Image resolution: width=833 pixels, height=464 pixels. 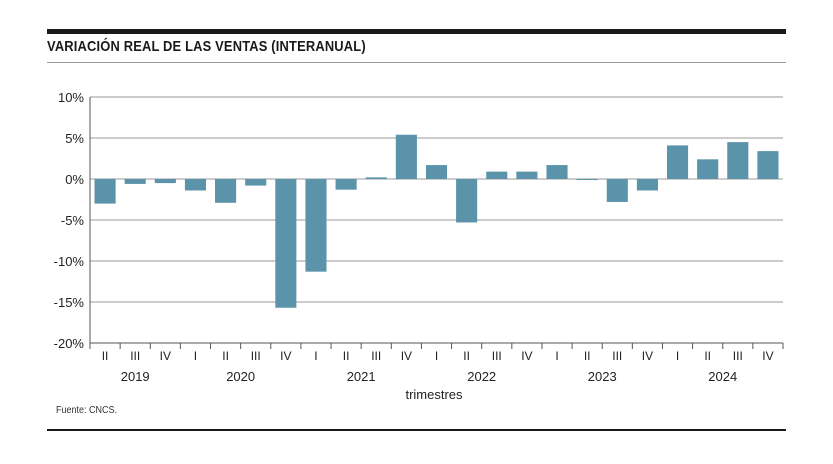 What do you see at coordinates (416, 430) in the screenshot?
I see `bottom-rule` at bounding box center [416, 430].